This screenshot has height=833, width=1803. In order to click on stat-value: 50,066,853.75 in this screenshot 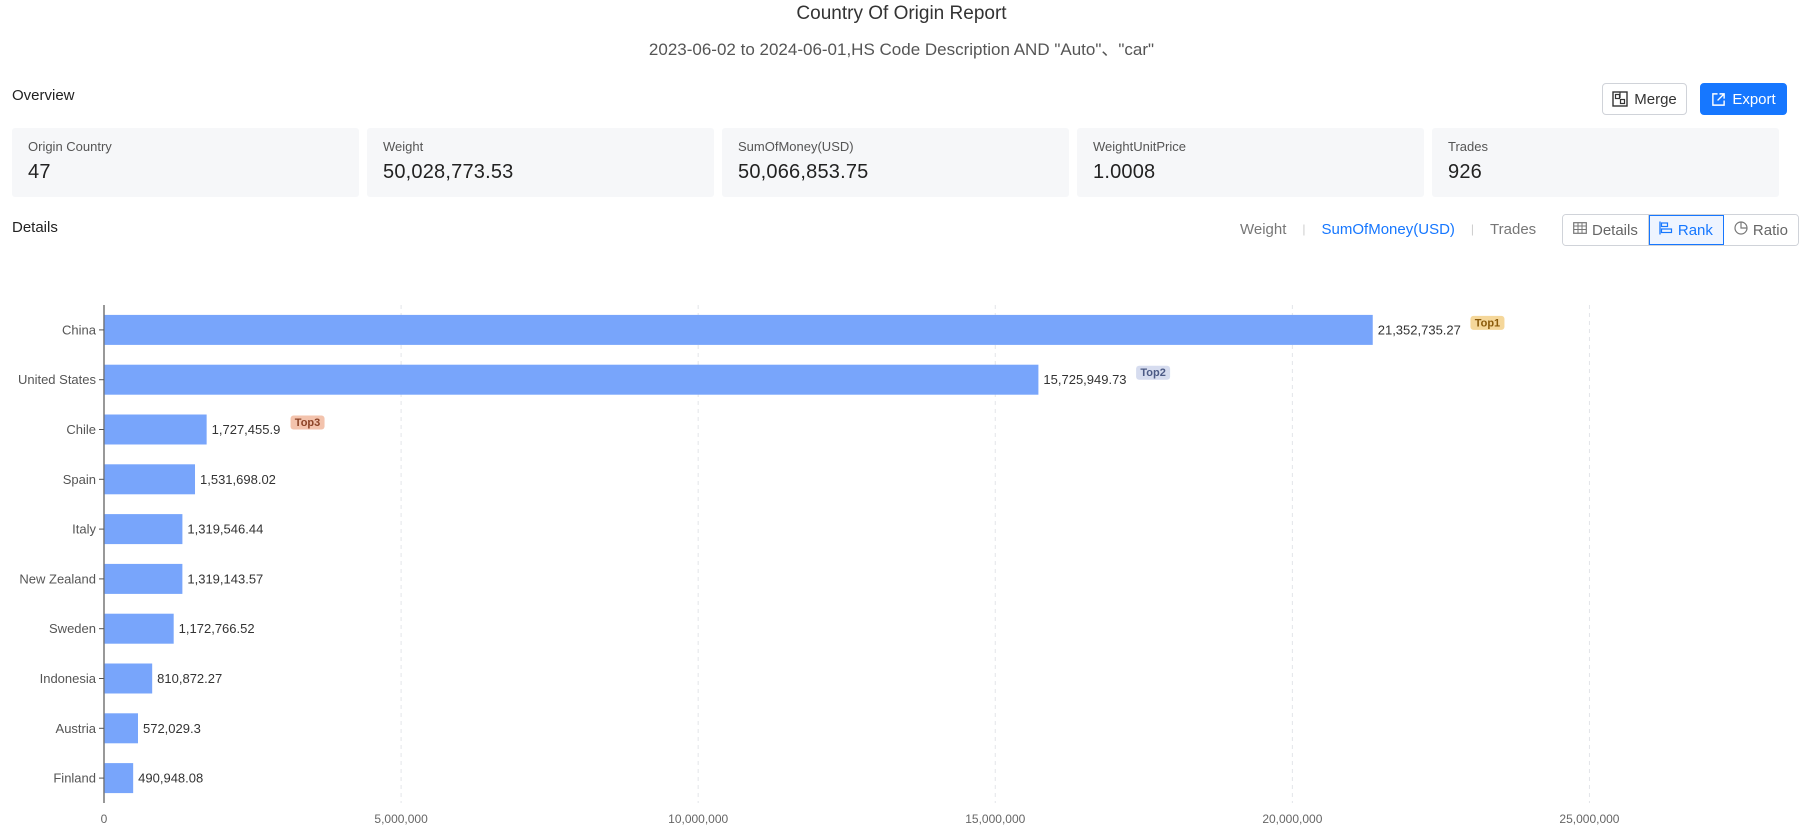, I will do `click(803, 172)`.